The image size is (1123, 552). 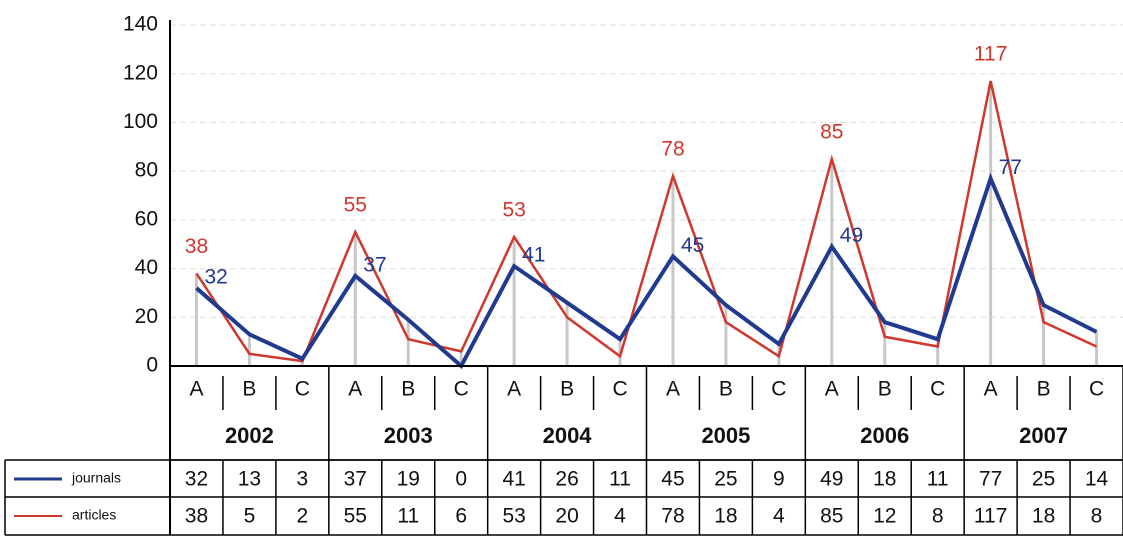 I want to click on table-cell: 78, so click(x=672, y=516).